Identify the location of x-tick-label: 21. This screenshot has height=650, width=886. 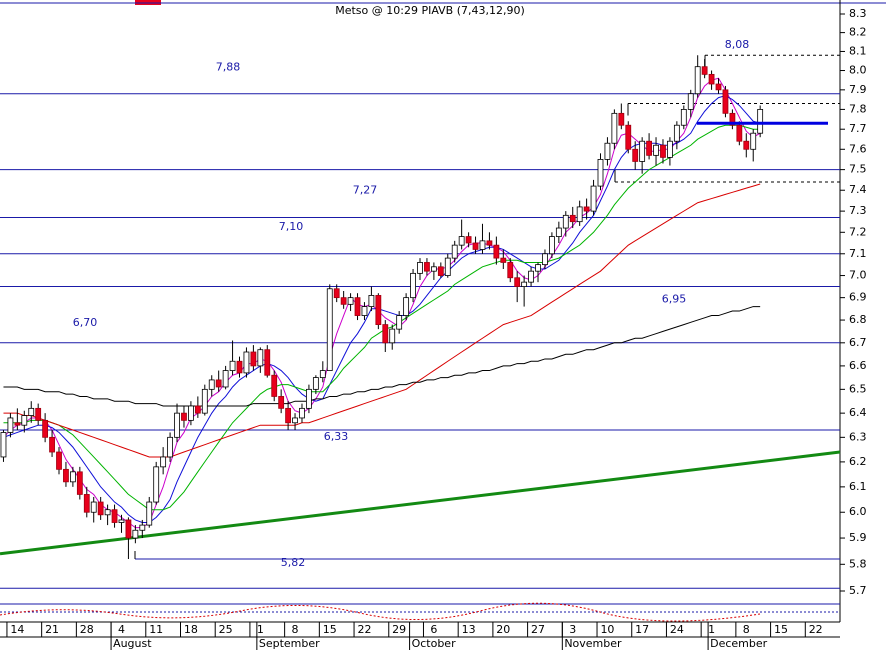
(52, 629).